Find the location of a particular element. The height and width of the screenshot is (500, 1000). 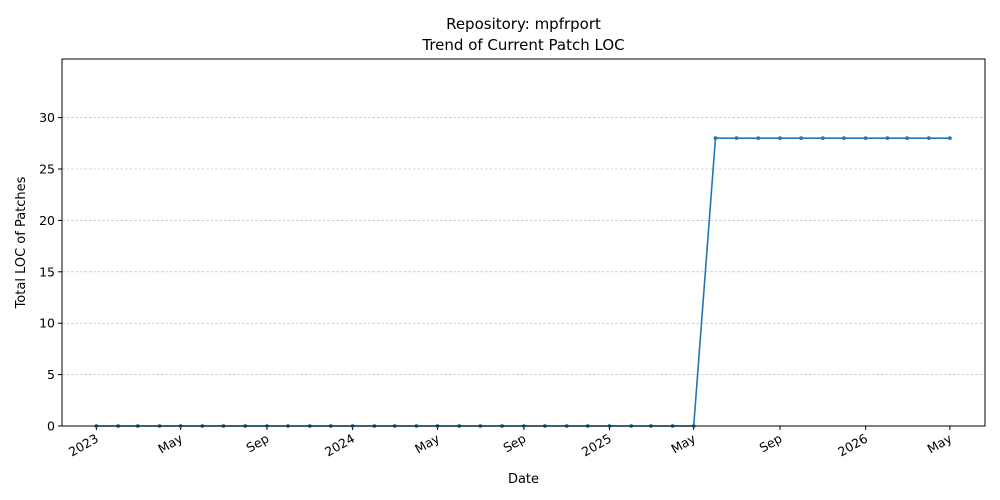

y-axis-ticks: 0 5 10 15 20 25 30 is located at coordinates (50, 272).